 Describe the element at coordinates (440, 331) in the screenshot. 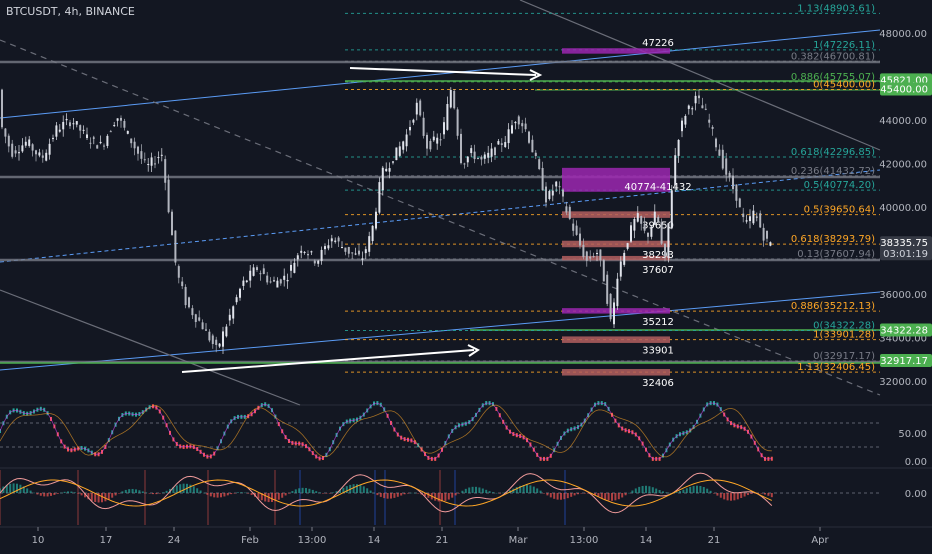

I see `channel-lower-line` at that location.